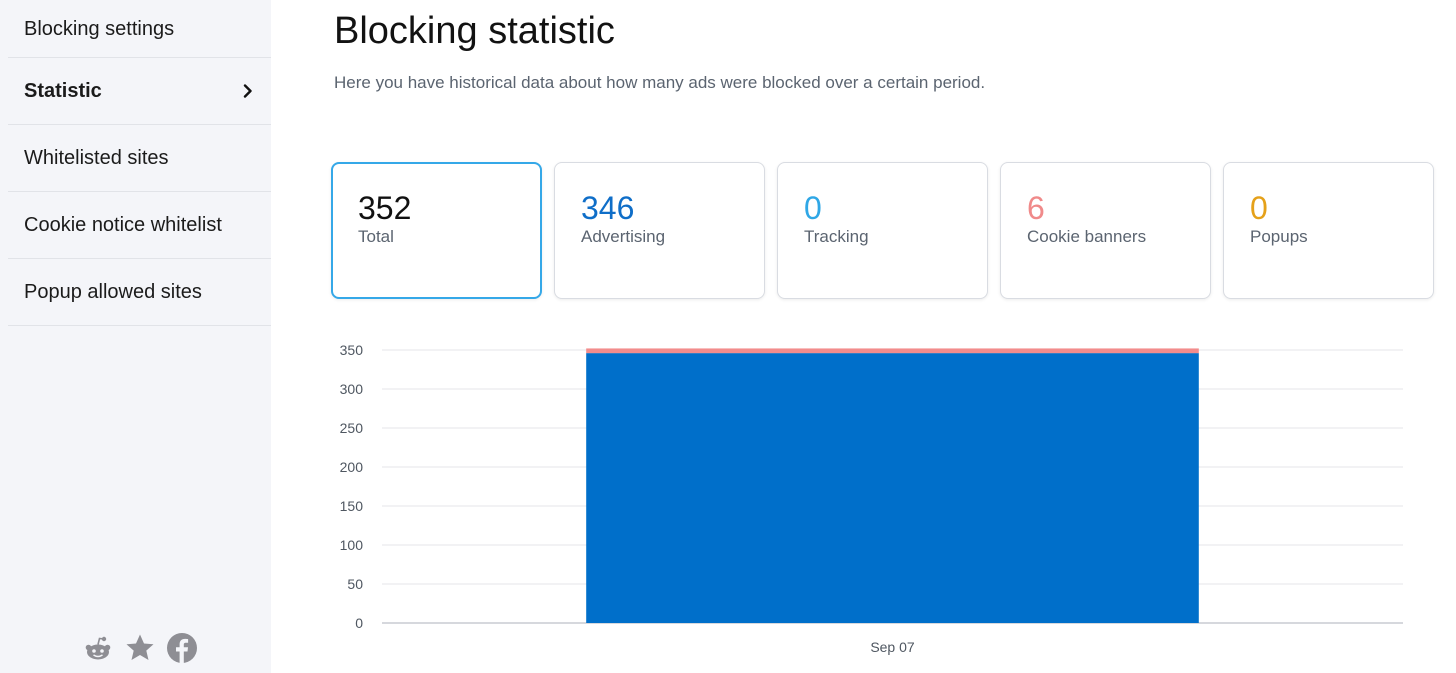  What do you see at coordinates (247, 91) in the screenshot?
I see `chevron-right-icon` at bounding box center [247, 91].